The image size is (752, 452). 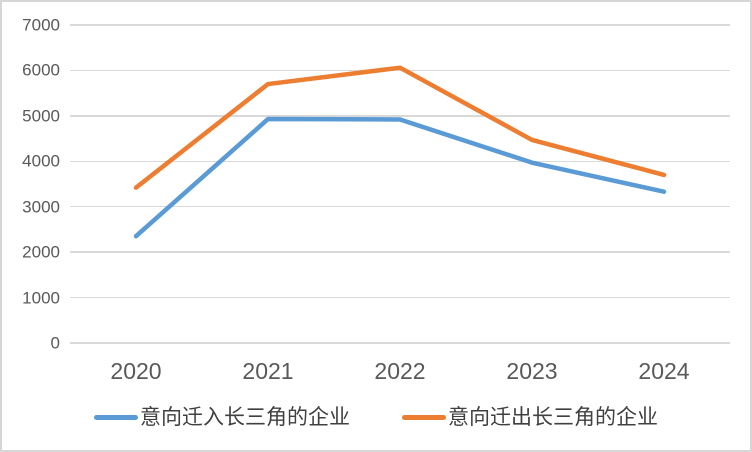 What do you see at coordinates (41, 25) in the screenshot?
I see `y-axis-tick-label: 7000` at bounding box center [41, 25].